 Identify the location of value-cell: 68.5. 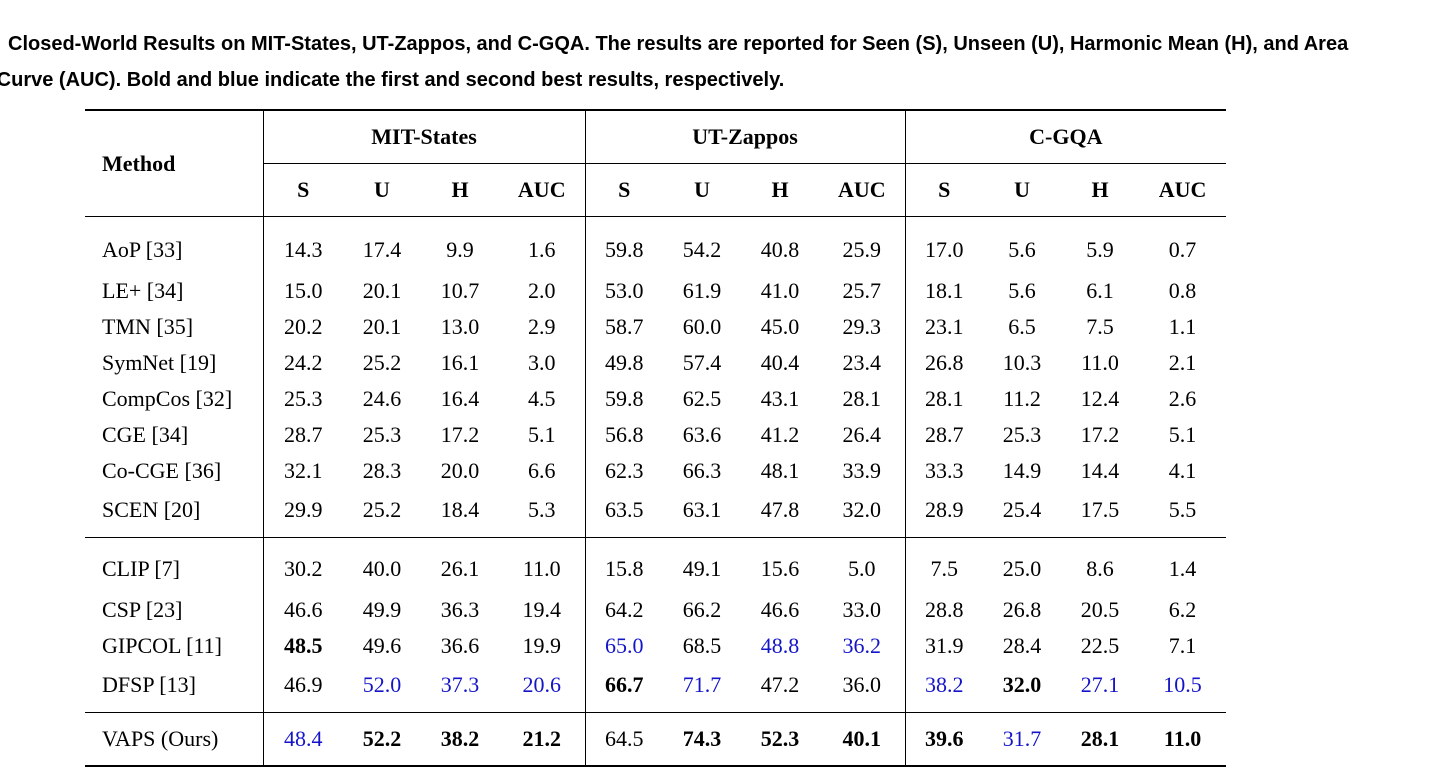
(702, 645).